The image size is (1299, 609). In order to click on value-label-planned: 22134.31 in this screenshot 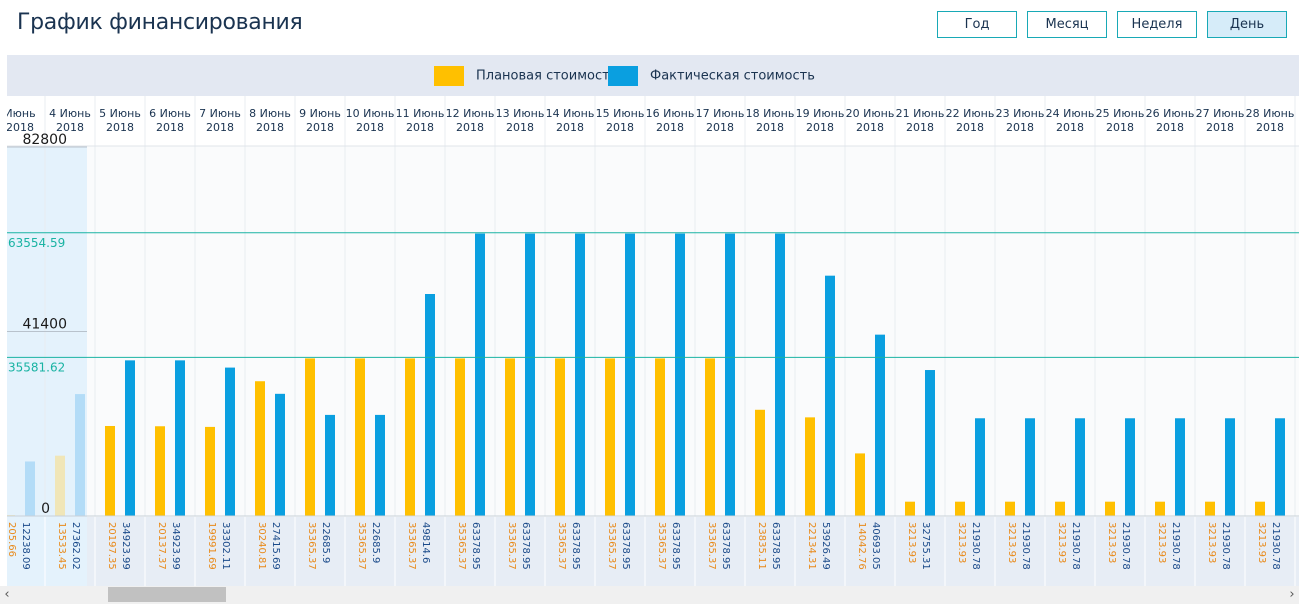, I will do `click(811, 546)`.